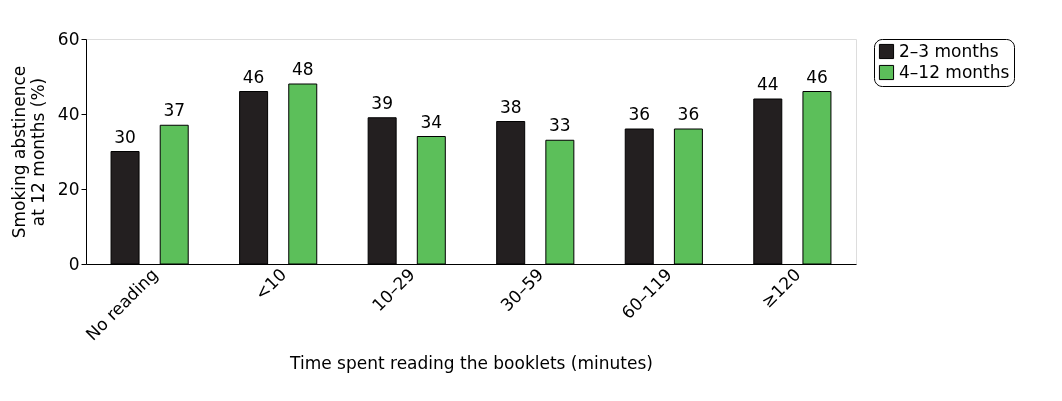 The image size is (1062, 401). I want to click on legend-label: 2–3 months, so click(949, 50).